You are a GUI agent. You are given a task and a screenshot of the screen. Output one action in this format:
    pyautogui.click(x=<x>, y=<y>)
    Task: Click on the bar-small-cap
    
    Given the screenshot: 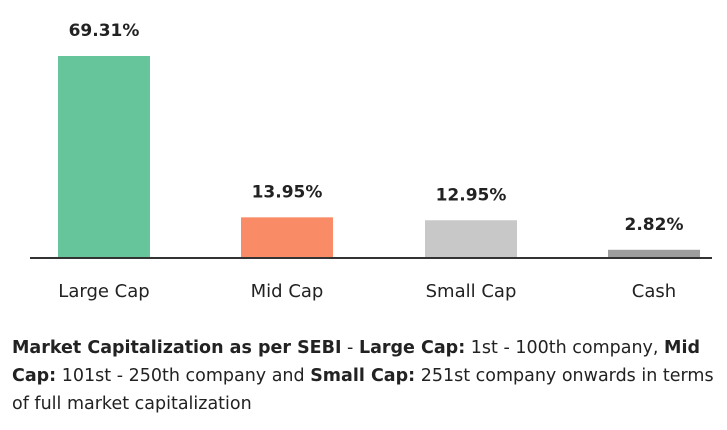 What is the action you would take?
    pyautogui.click(x=471, y=239)
    